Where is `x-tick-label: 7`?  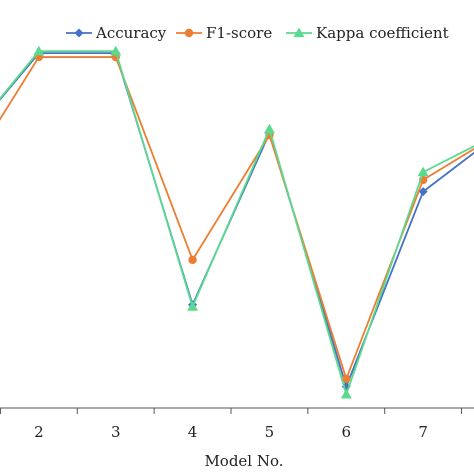
x-tick-label: 7 is located at coordinates (423, 432).